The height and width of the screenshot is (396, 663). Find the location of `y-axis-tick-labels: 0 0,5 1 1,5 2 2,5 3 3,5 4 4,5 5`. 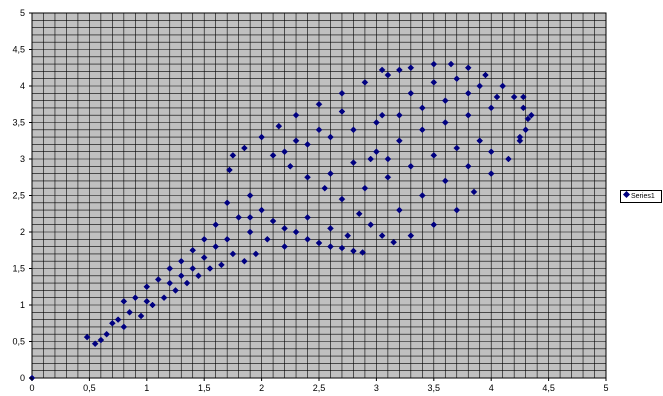

y-axis-tick-labels: 0 0,5 1 1,5 2 2,5 3 3,5 4 4,5 5 is located at coordinates (22, 195).